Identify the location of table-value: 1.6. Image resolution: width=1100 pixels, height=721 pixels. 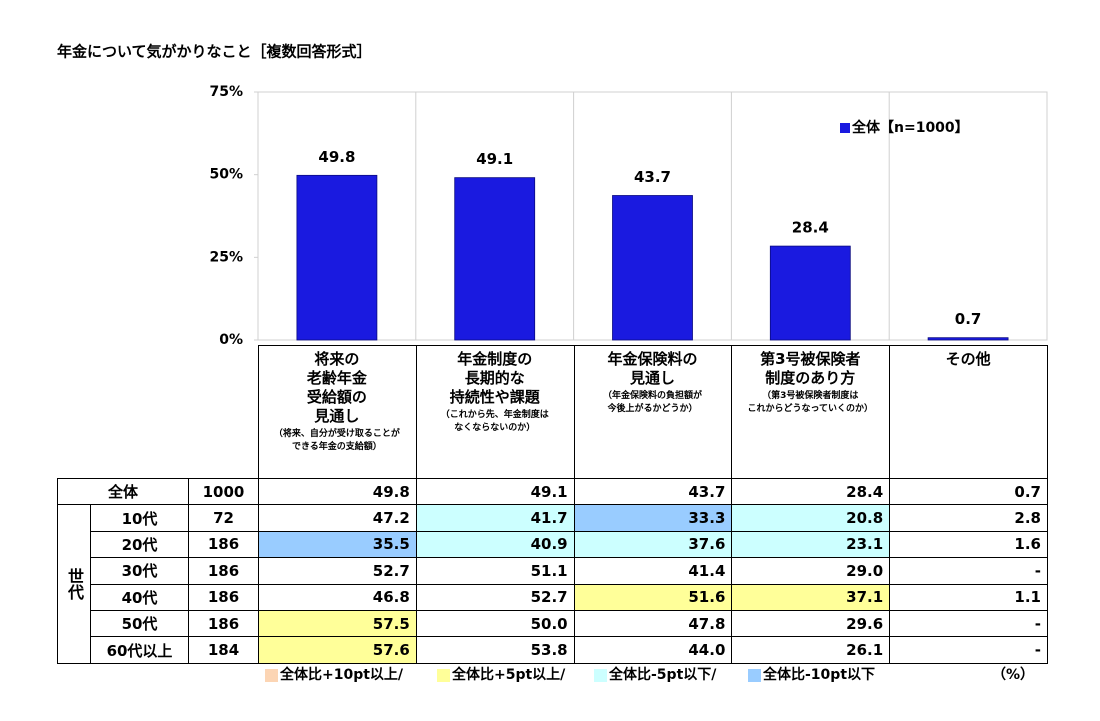
(968, 544).